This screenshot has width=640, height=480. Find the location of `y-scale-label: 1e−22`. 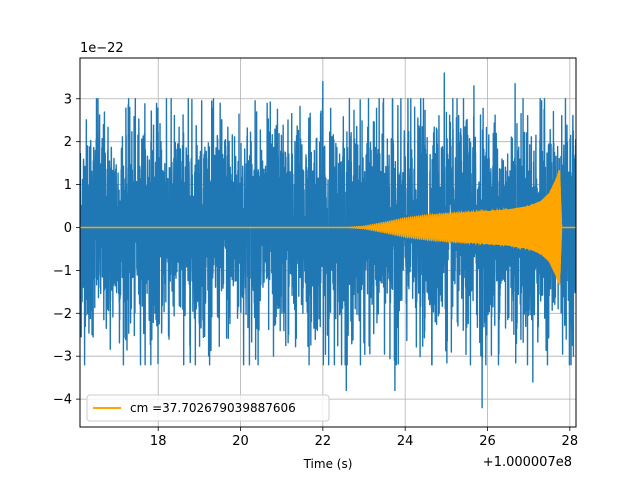

y-scale-label: 1e−22 is located at coordinates (102, 48).